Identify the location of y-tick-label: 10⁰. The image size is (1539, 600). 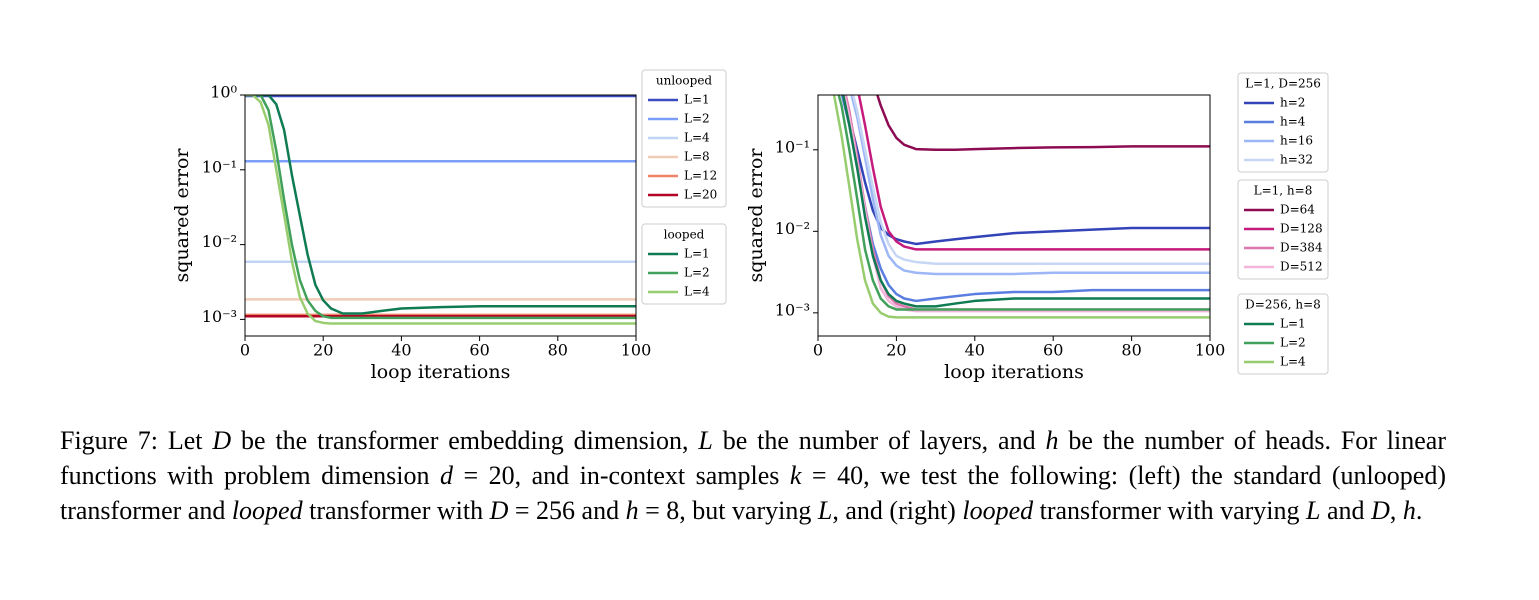
(223, 92).